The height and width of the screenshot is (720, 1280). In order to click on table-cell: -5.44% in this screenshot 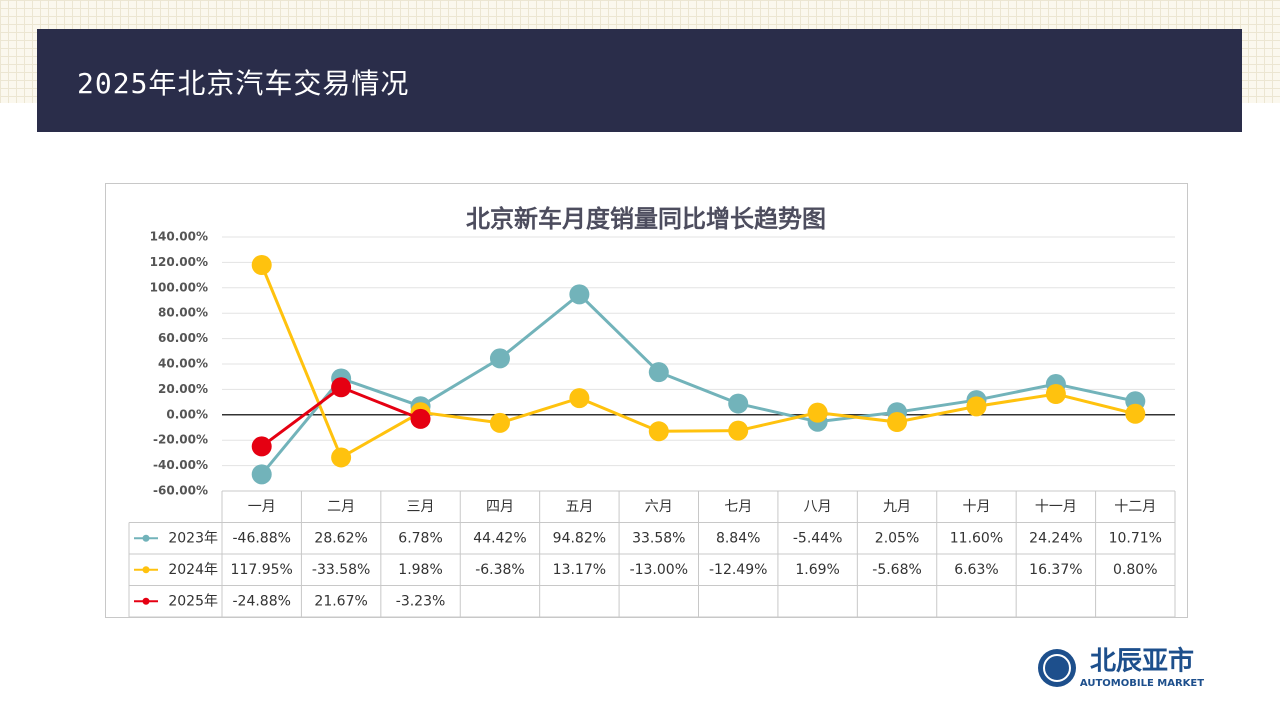, I will do `click(818, 538)`.